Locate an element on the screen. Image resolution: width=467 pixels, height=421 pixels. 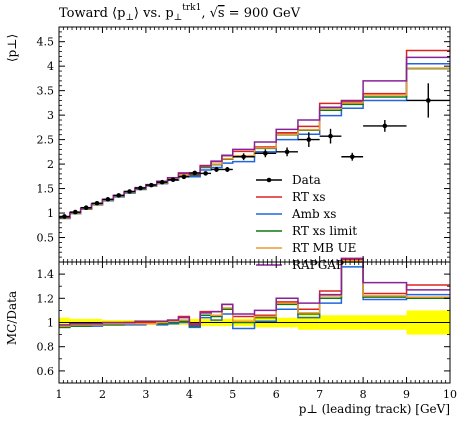
y-axis-label-bottom: MC/Data is located at coordinates (12, 318).